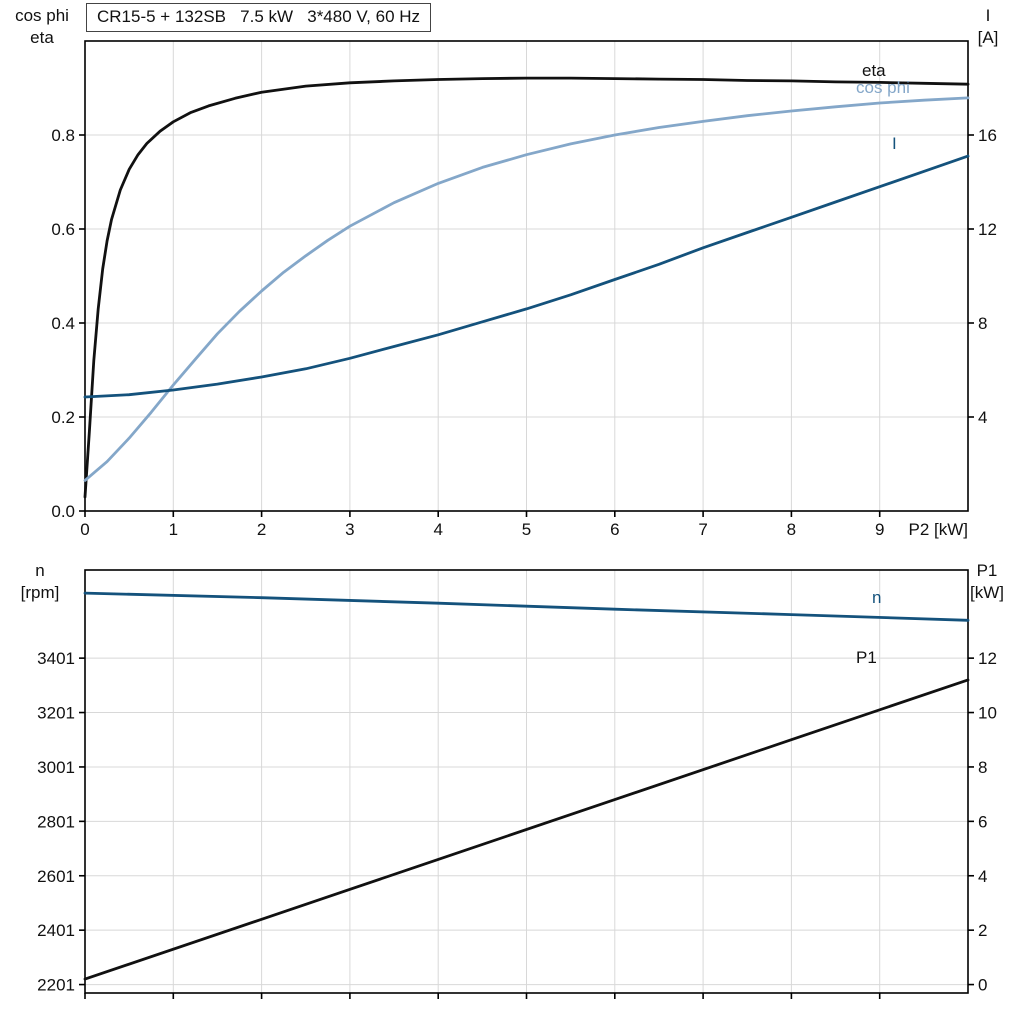  Describe the element at coordinates (702, 529) in the screenshot. I see `x-tick-label: 7` at that location.